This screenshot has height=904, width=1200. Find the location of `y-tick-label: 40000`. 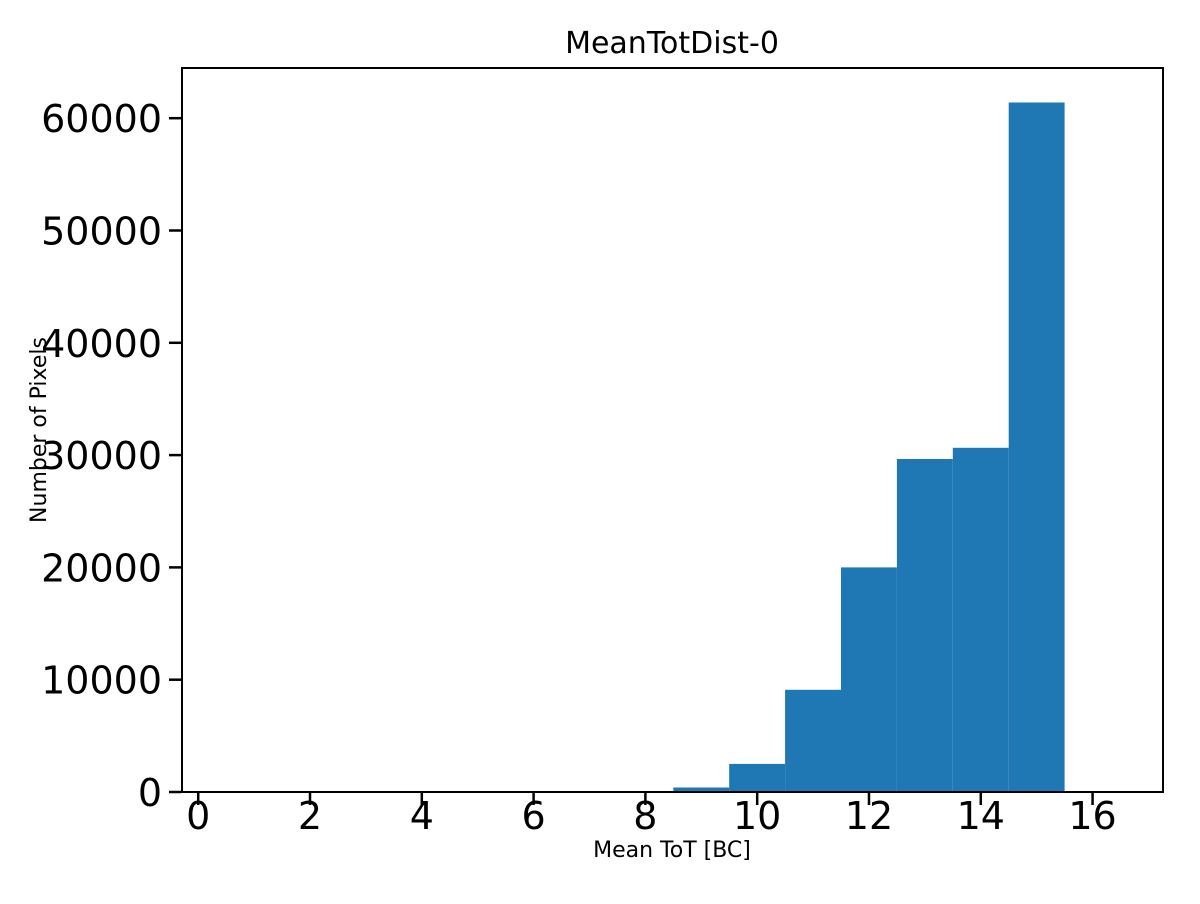

y-tick-label: 40000 is located at coordinates (101, 344).